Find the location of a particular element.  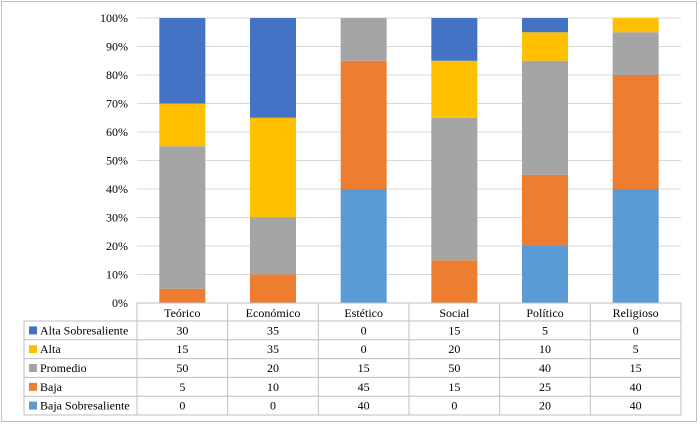

x-category-label: Estético is located at coordinates (363, 313).